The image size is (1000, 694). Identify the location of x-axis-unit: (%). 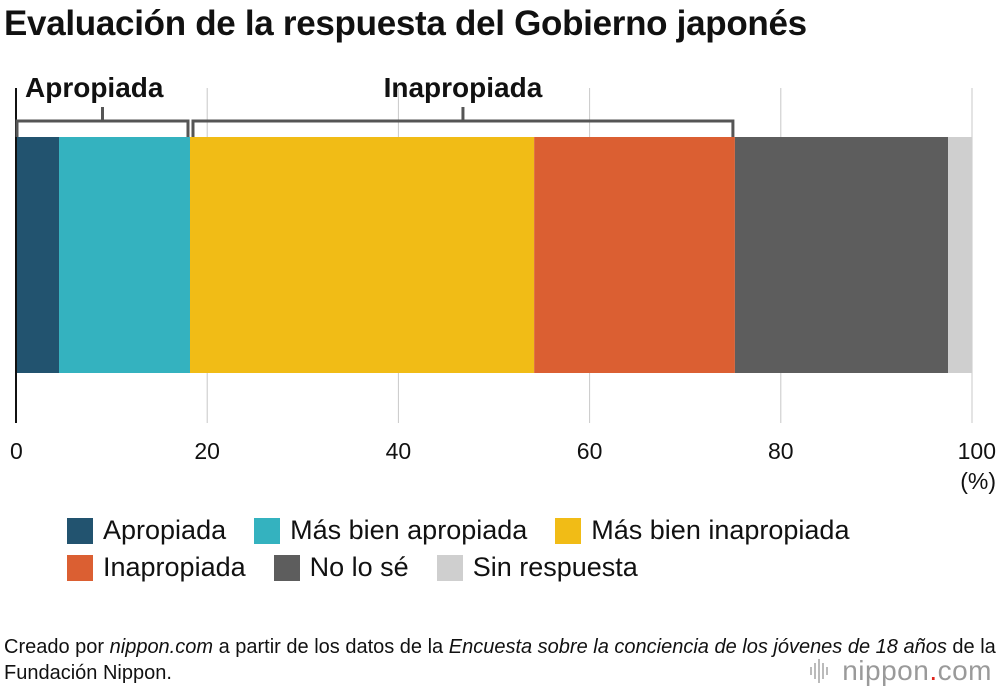
(978, 481).